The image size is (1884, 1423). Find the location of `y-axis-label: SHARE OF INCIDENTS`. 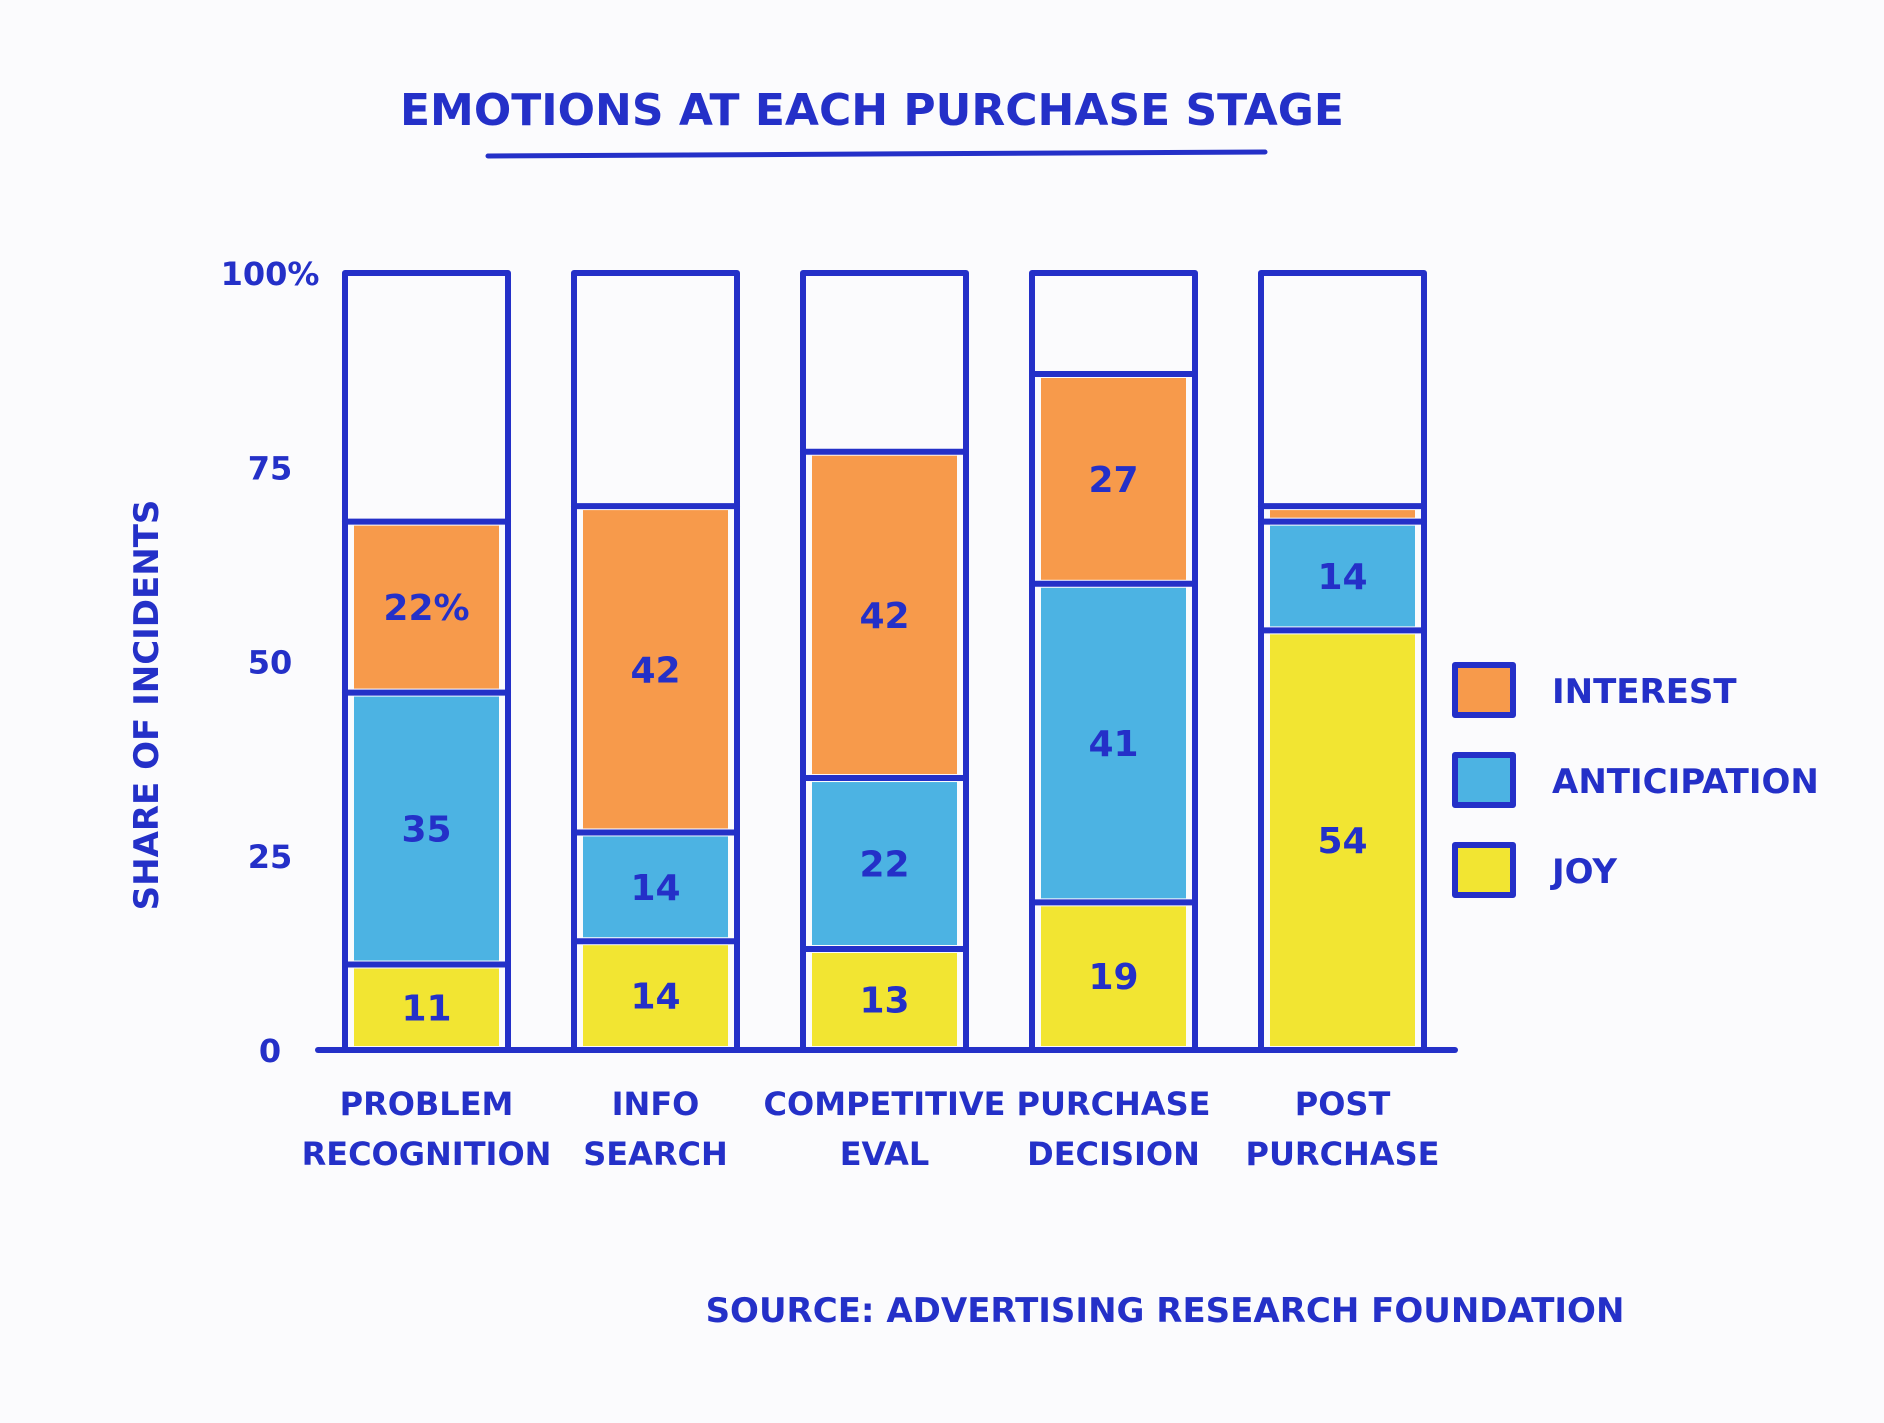

y-axis-label: SHARE OF INCIDENTS is located at coordinates (147, 705).